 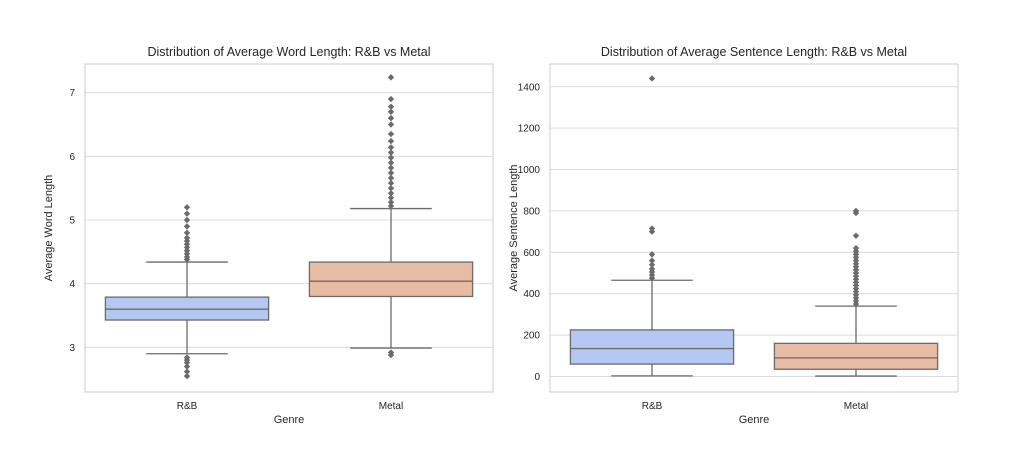 What do you see at coordinates (529, 170) in the screenshot?
I see `sentence-length-y-tick-label: 1000` at bounding box center [529, 170].